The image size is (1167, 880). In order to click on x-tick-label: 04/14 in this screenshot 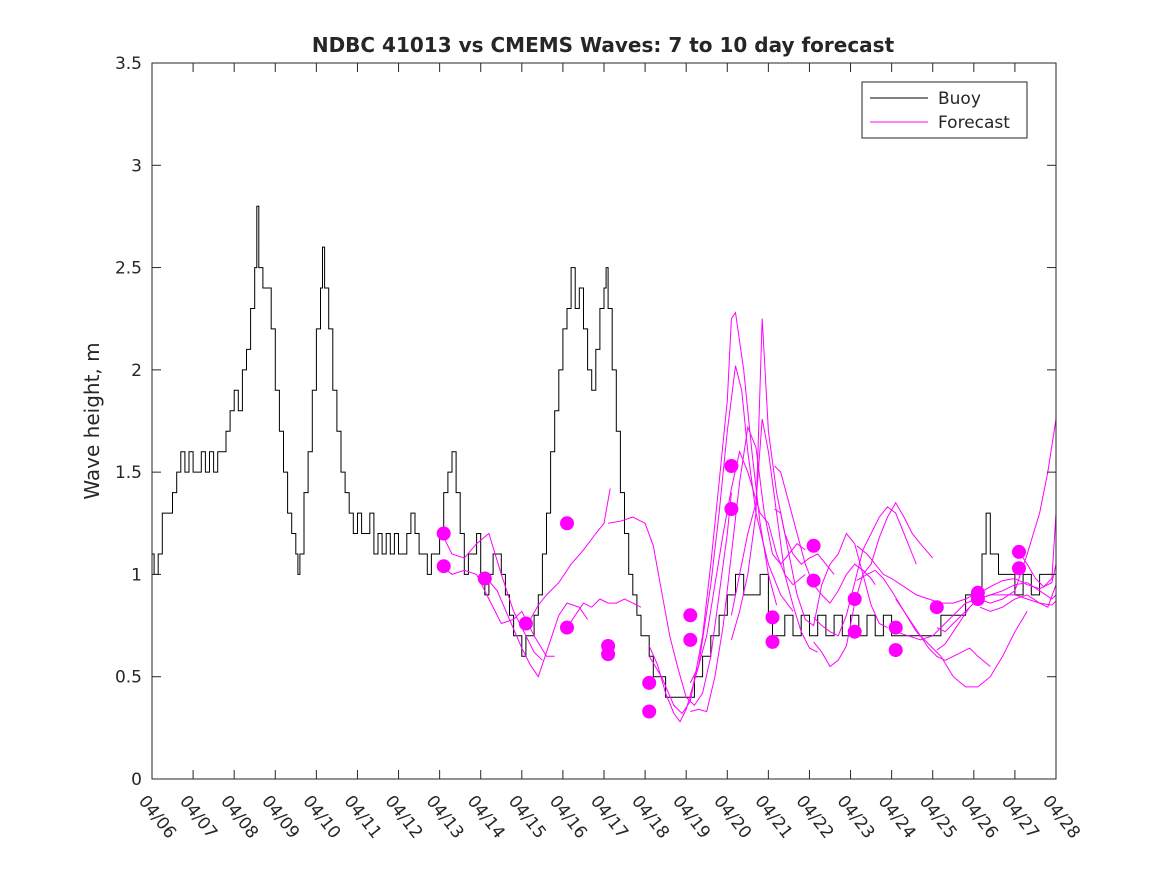, I will do `click(486, 817)`.